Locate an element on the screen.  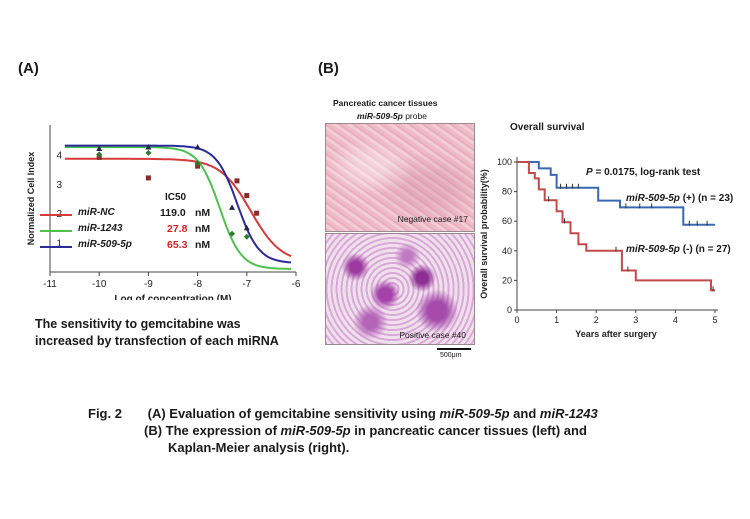
group-neg-rest: (-) (n = 27) is located at coordinates (706, 249).